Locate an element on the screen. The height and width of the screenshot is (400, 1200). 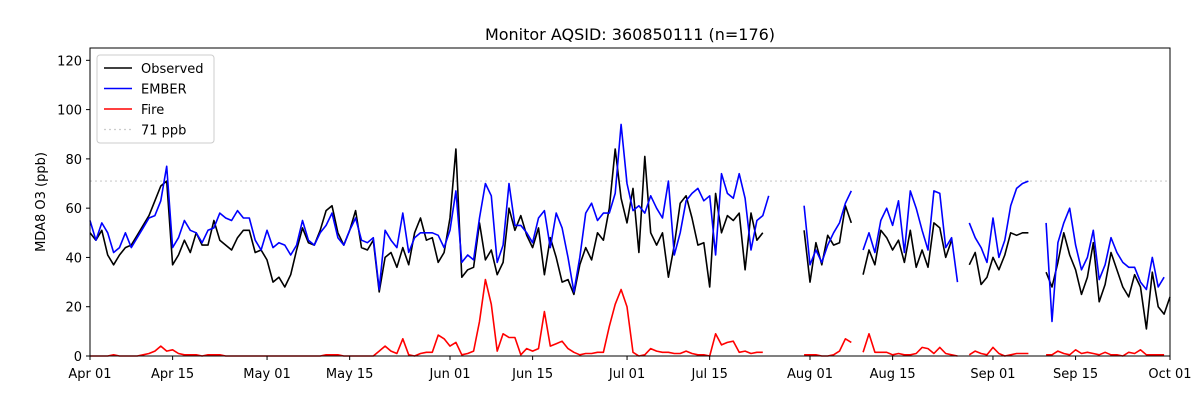
y-axis-label: MDA8 O3 (ppb) is located at coordinates (41, 202).